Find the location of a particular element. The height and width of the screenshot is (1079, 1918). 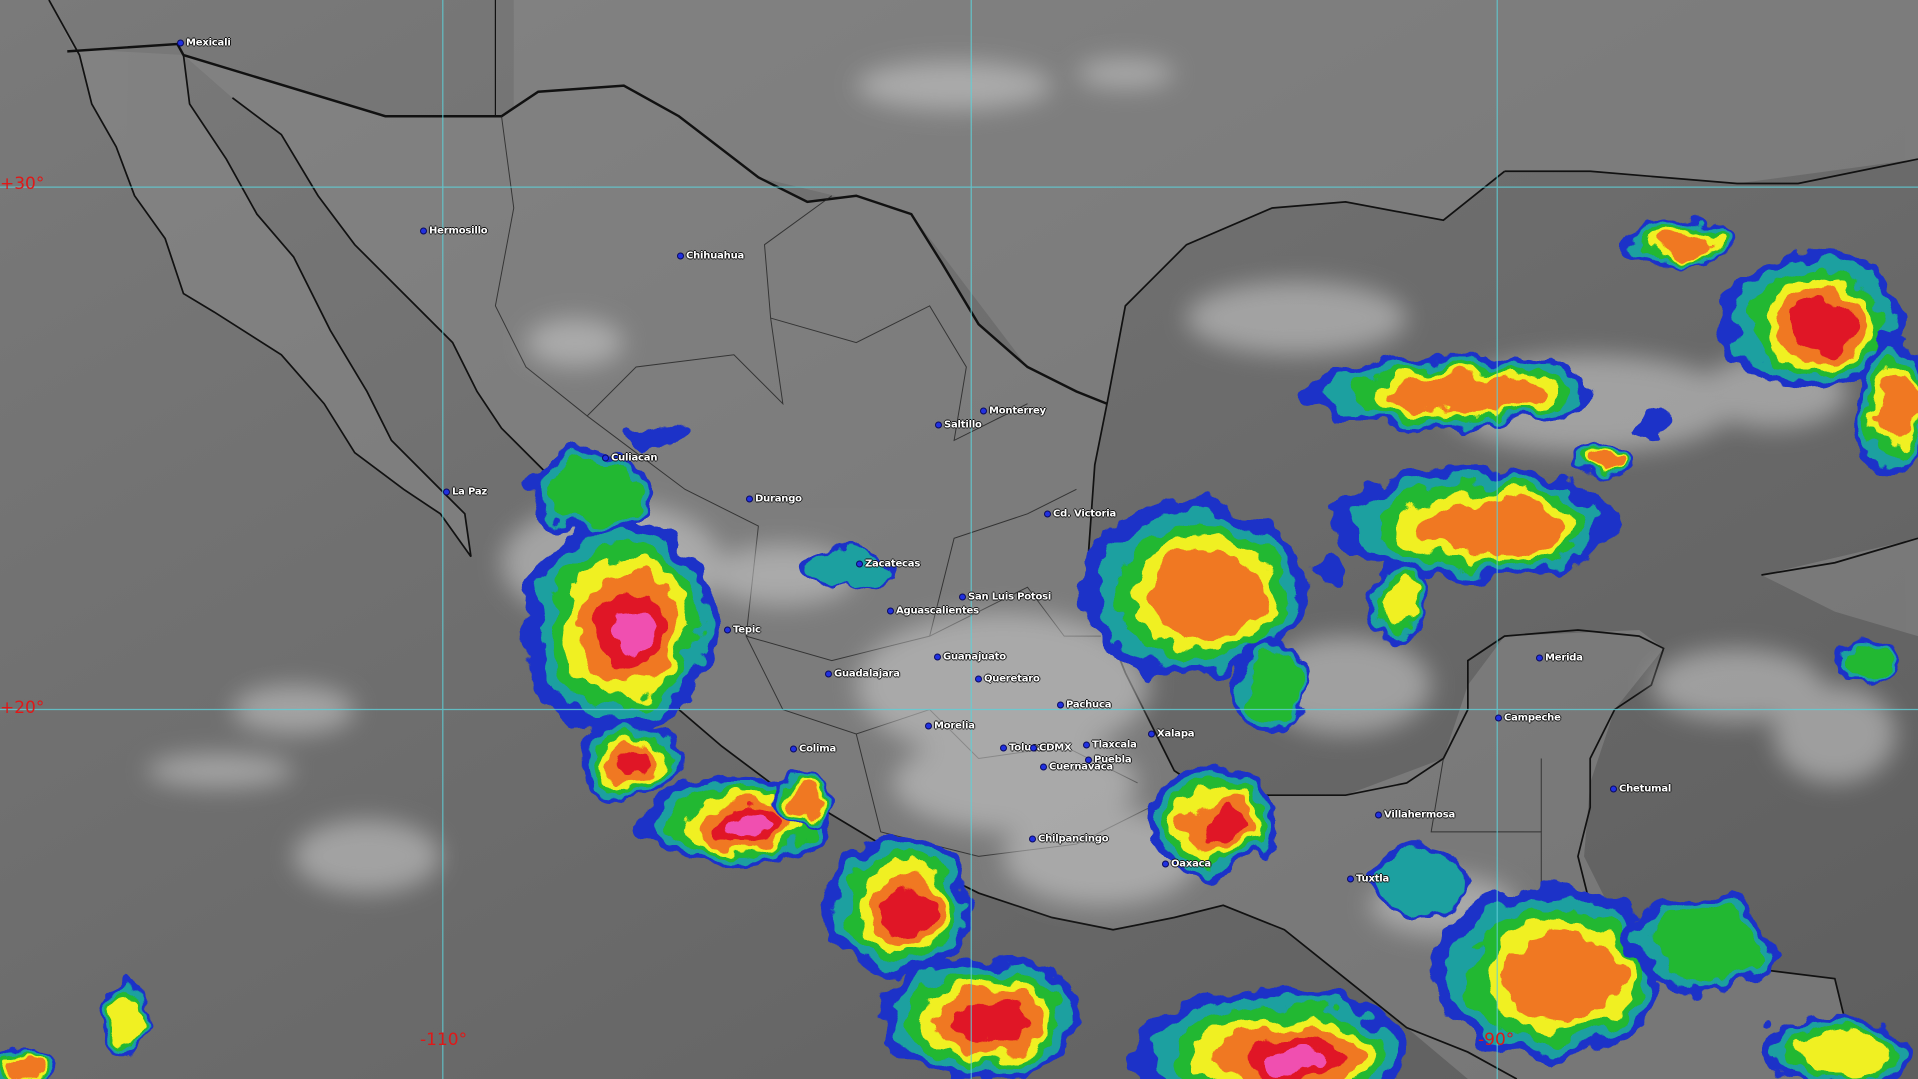

city-name: Saltillo is located at coordinates (963, 425).